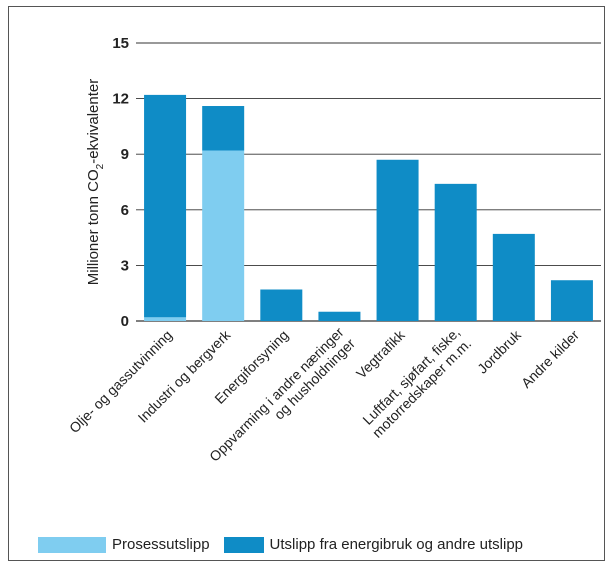  What do you see at coordinates (161, 544) in the screenshot?
I see `legend-label-process: Prosessutslipp` at bounding box center [161, 544].